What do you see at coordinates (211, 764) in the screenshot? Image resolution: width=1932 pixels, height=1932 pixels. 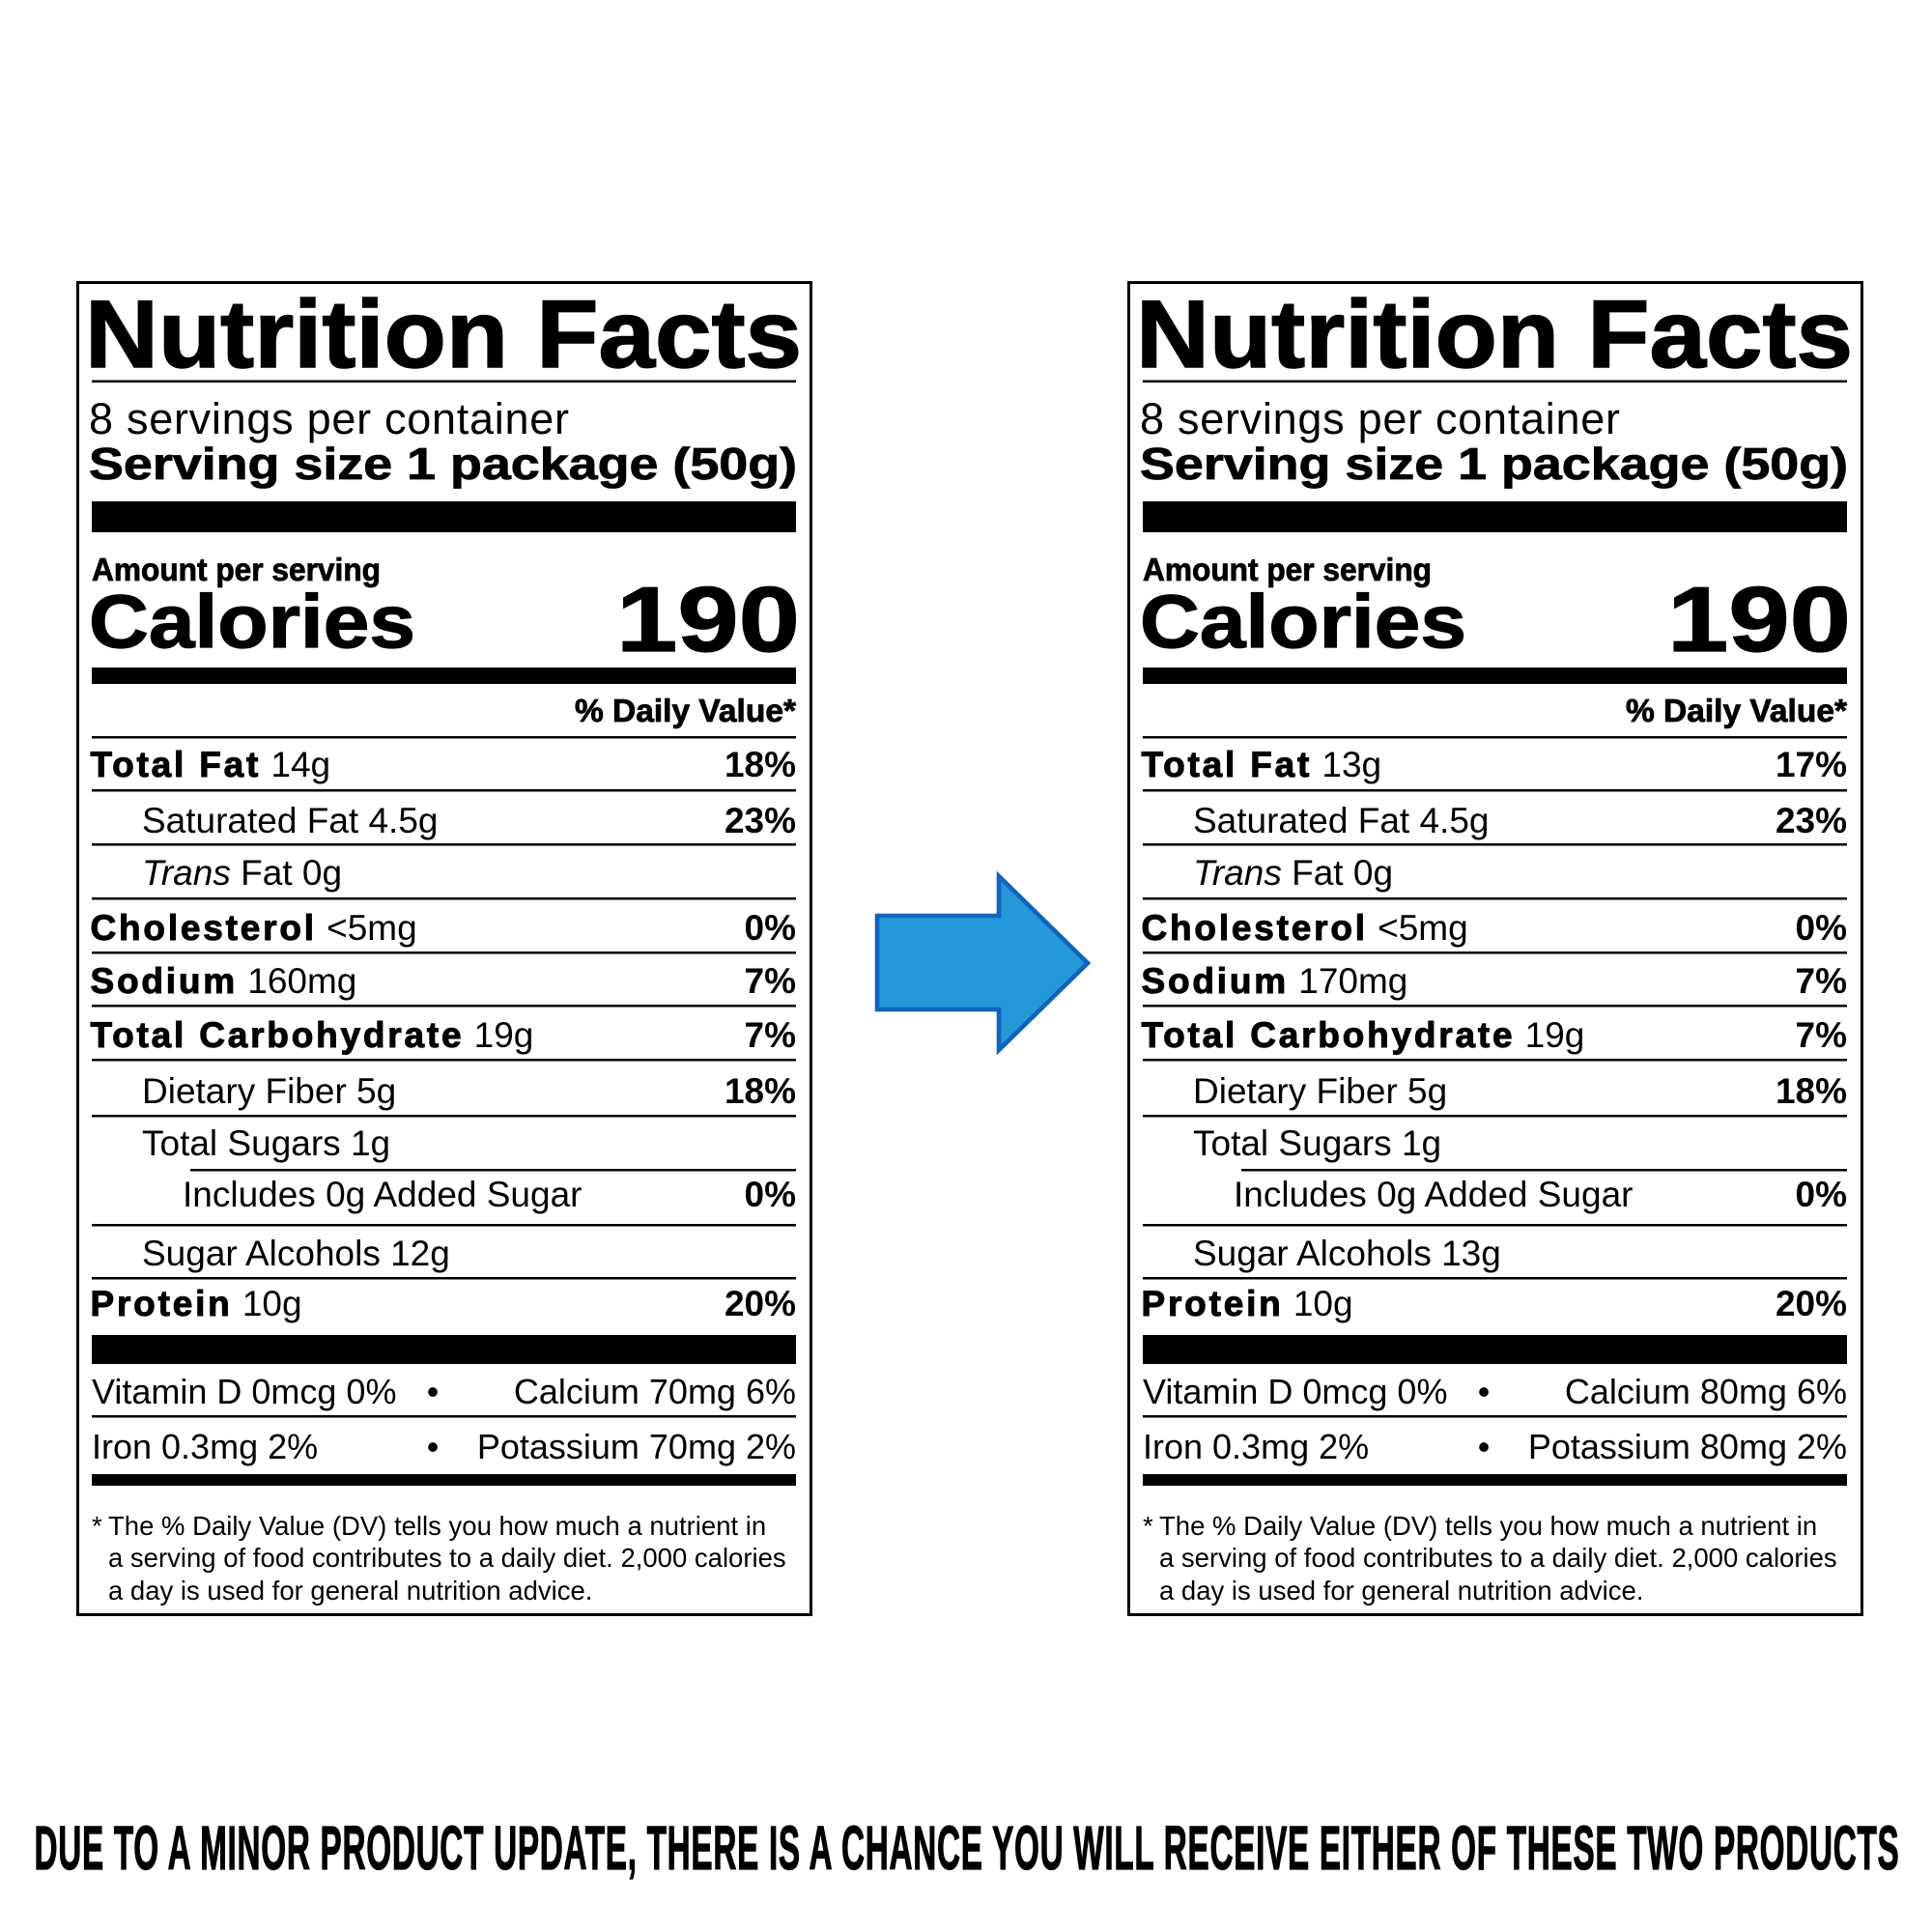 I see `svg-text: Total Fat 14g` at bounding box center [211, 764].